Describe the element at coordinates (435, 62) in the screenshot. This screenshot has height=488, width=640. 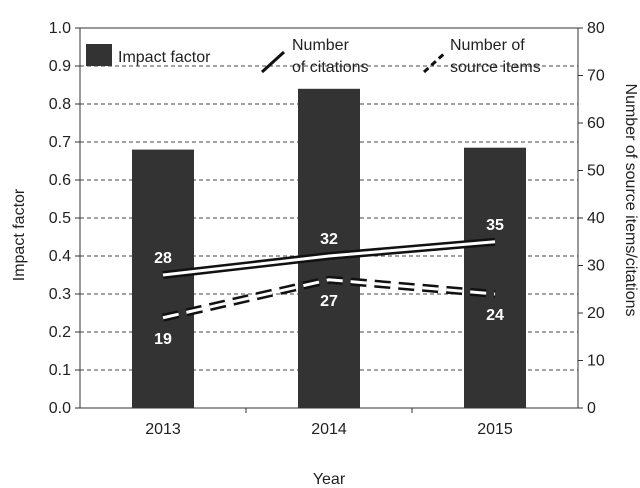
I see `legend-source-items-swatch` at that location.